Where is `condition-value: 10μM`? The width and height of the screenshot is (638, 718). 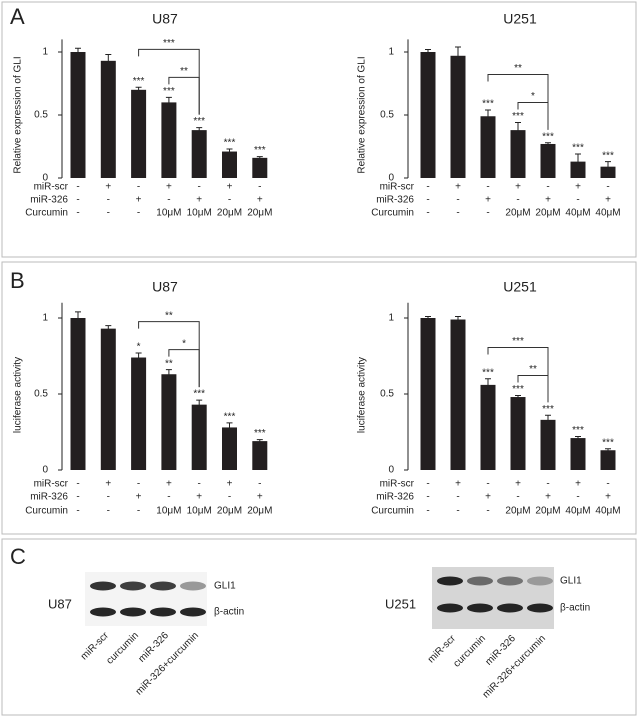 condition-value: 10μM is located at coordinates (199, 213).